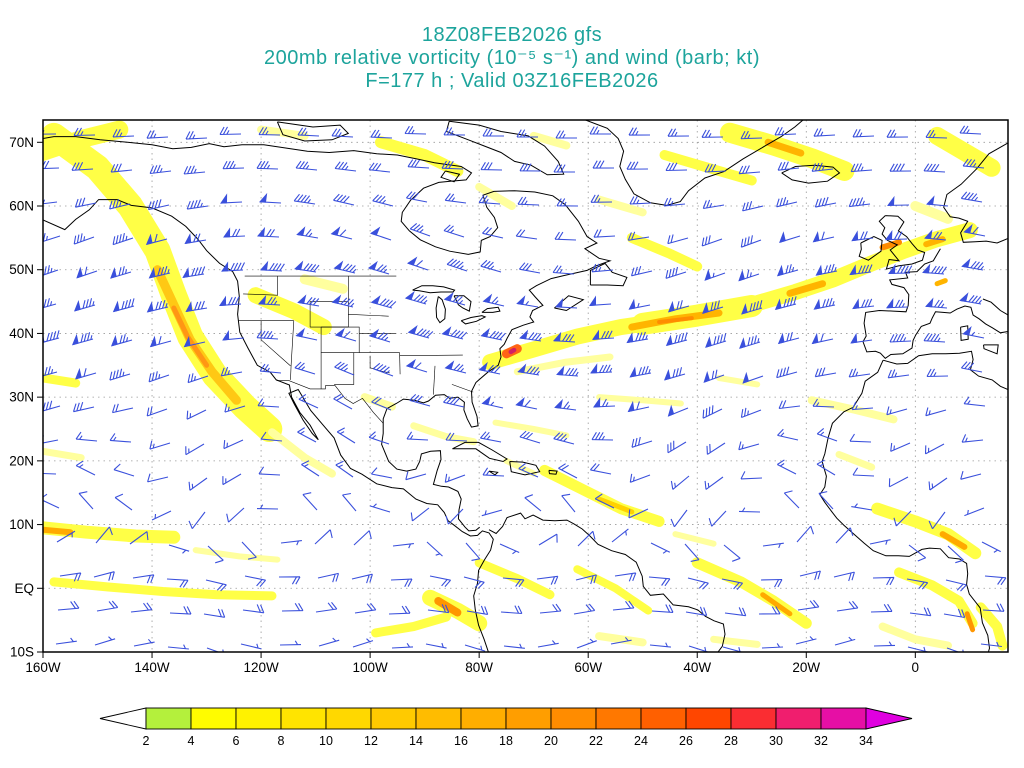 The width and height of the screenshot is (1024, 768). Describe the element at coordinates (191, 741) in the screenshot. I see `colorbar-tick-label: 4` at that location.